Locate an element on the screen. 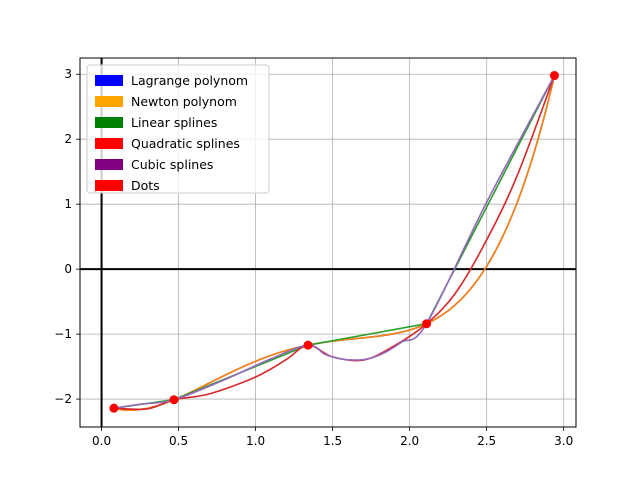  x-tick-label: 3.0 is located at coordinates (563, 441).